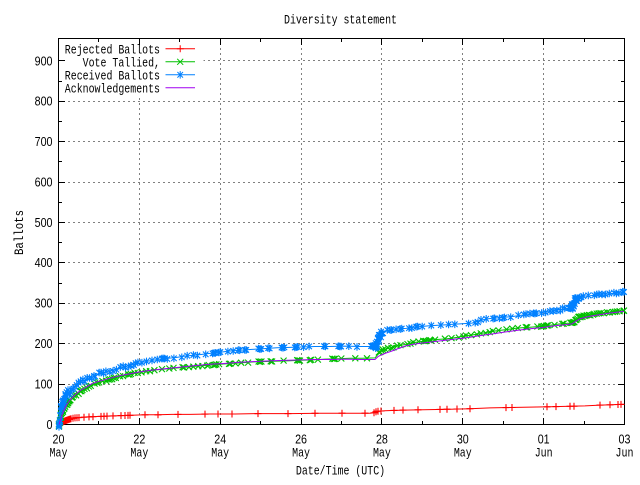 This screenshot has width=640, height=485. Describe the element at coordinates (139, 439) in the screenshot. I see `svg-text: 22` at that location.